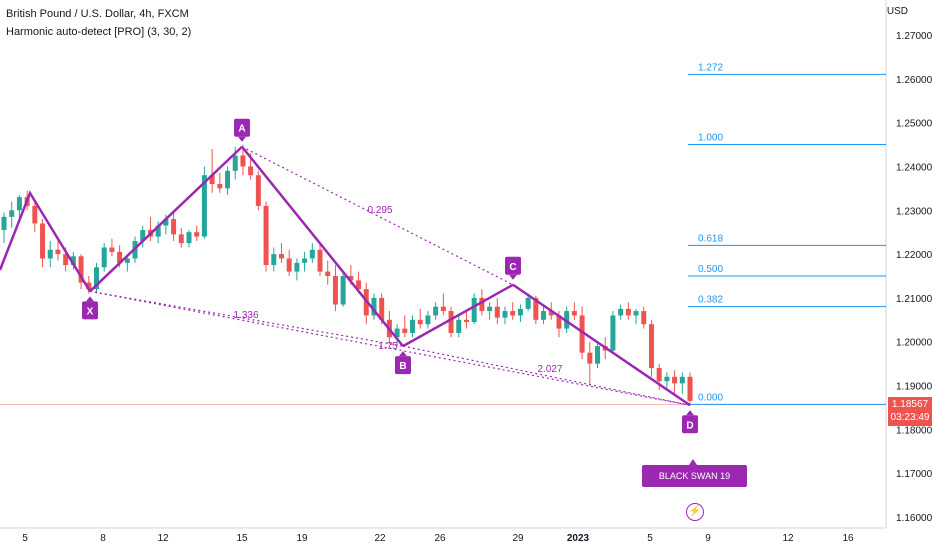 This screenshot has height=550, width=932. I want to click on lightning-icon: ⚡, so click(695, 512).